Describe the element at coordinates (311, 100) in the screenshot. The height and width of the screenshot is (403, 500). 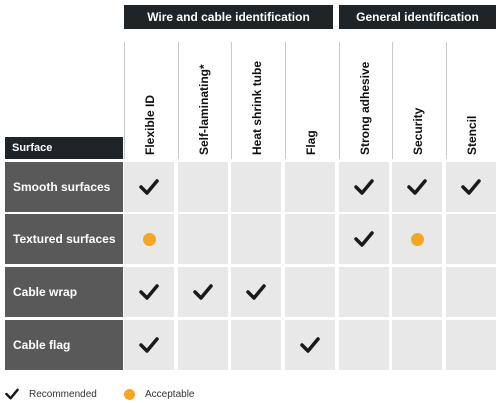
I see `column-header: Flag` at that location.